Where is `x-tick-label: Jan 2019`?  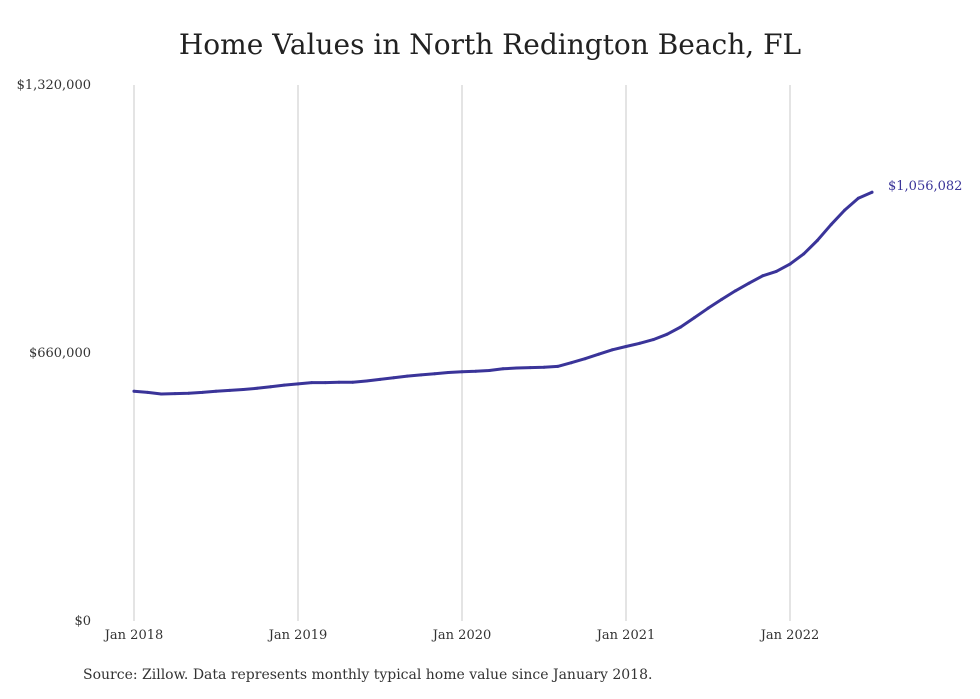 x-tick-label: Jan 2019 is located at coordinates (297, 635).